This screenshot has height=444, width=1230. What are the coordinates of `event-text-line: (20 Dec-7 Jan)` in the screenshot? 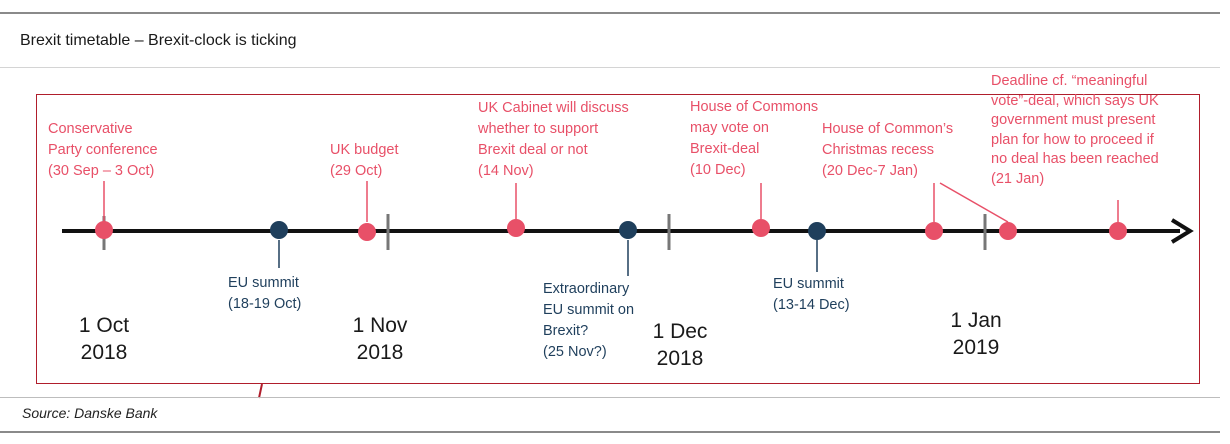 It's located at (870, 171).